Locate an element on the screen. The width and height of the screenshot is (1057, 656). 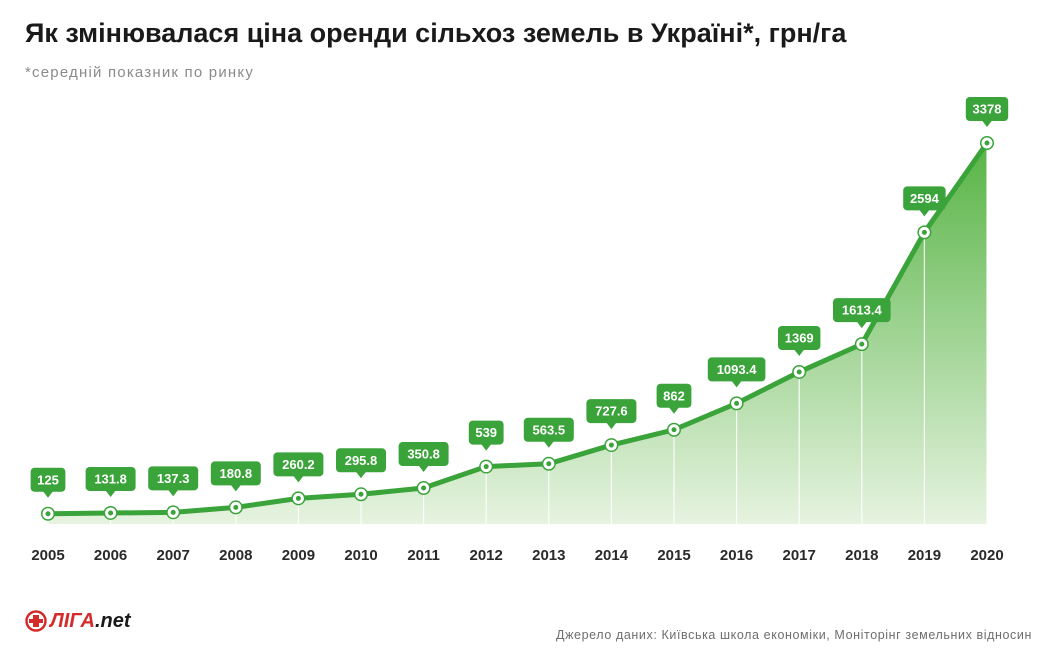
value-label: 131.8 is located at coordinates (110, 478).